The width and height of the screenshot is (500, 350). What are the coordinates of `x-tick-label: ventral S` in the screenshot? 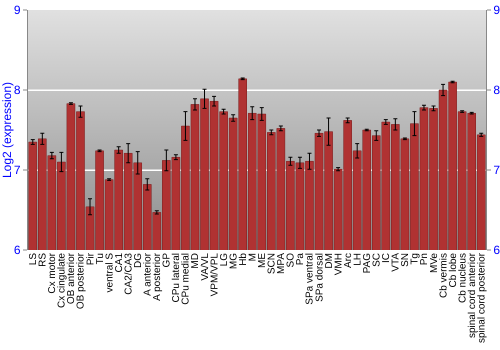 It's located at (110, 272).